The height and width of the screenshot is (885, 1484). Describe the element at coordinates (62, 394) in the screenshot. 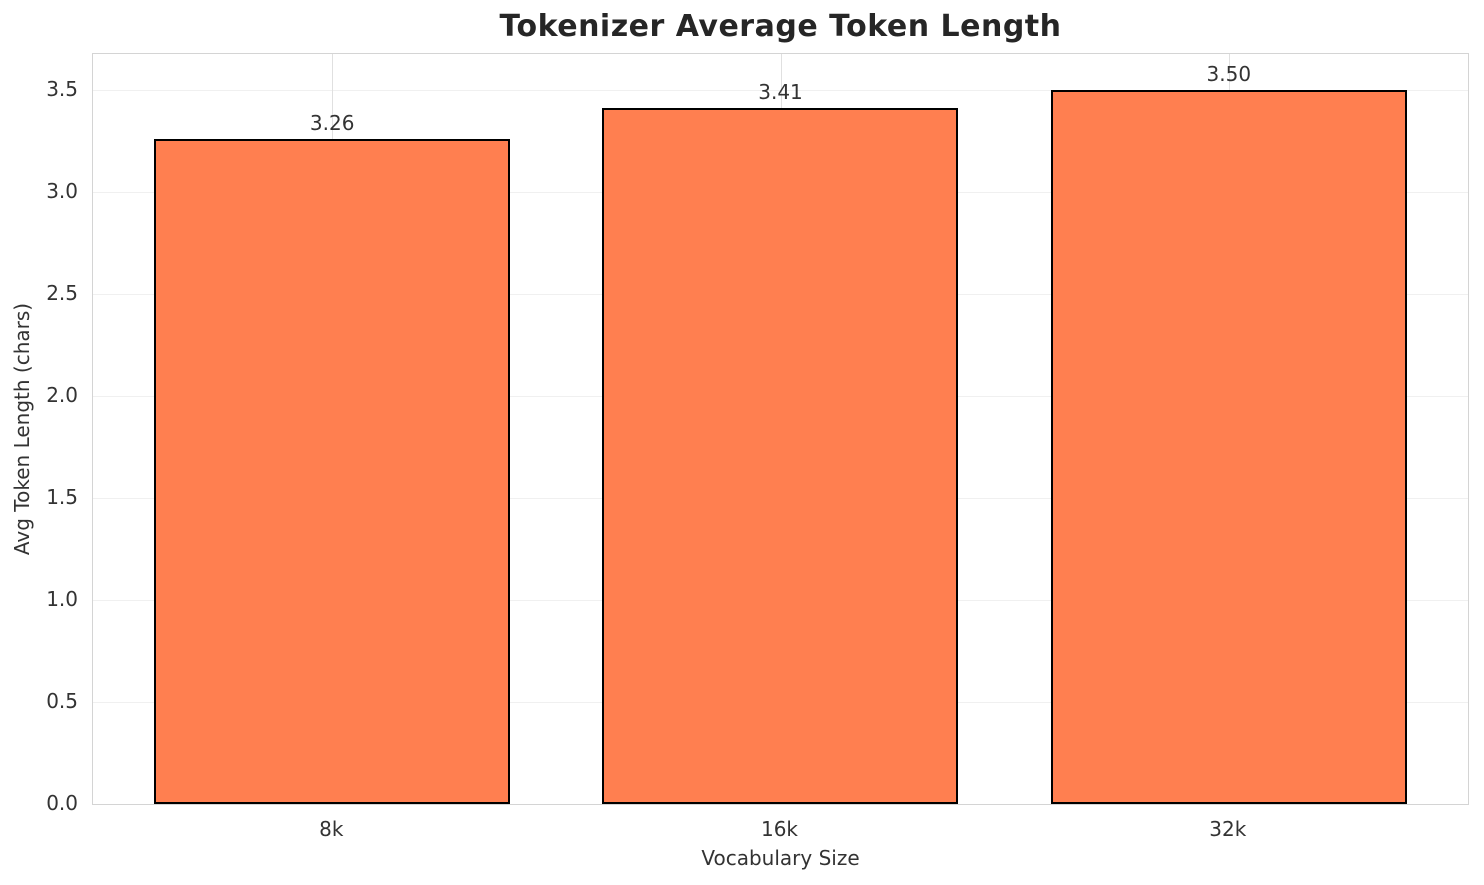

I see `y-tick-label: 2.0` at that location.